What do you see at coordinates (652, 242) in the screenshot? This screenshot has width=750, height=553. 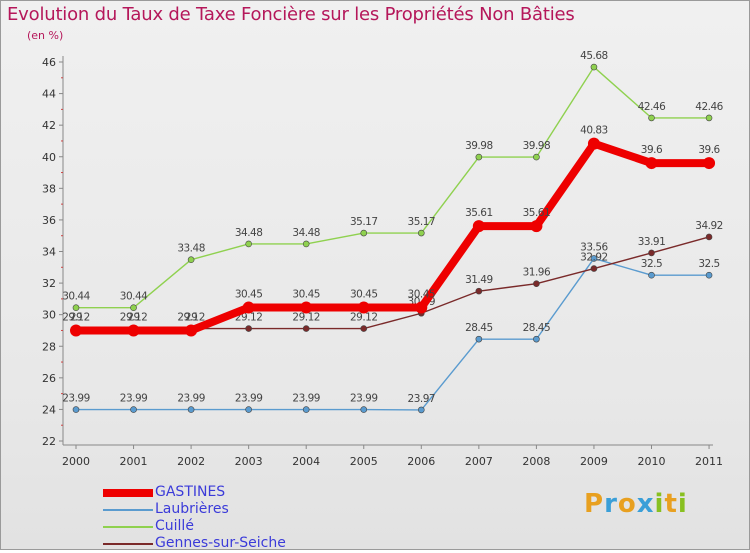 I see `data-label: 33.91` at bounding box center [652, 242].